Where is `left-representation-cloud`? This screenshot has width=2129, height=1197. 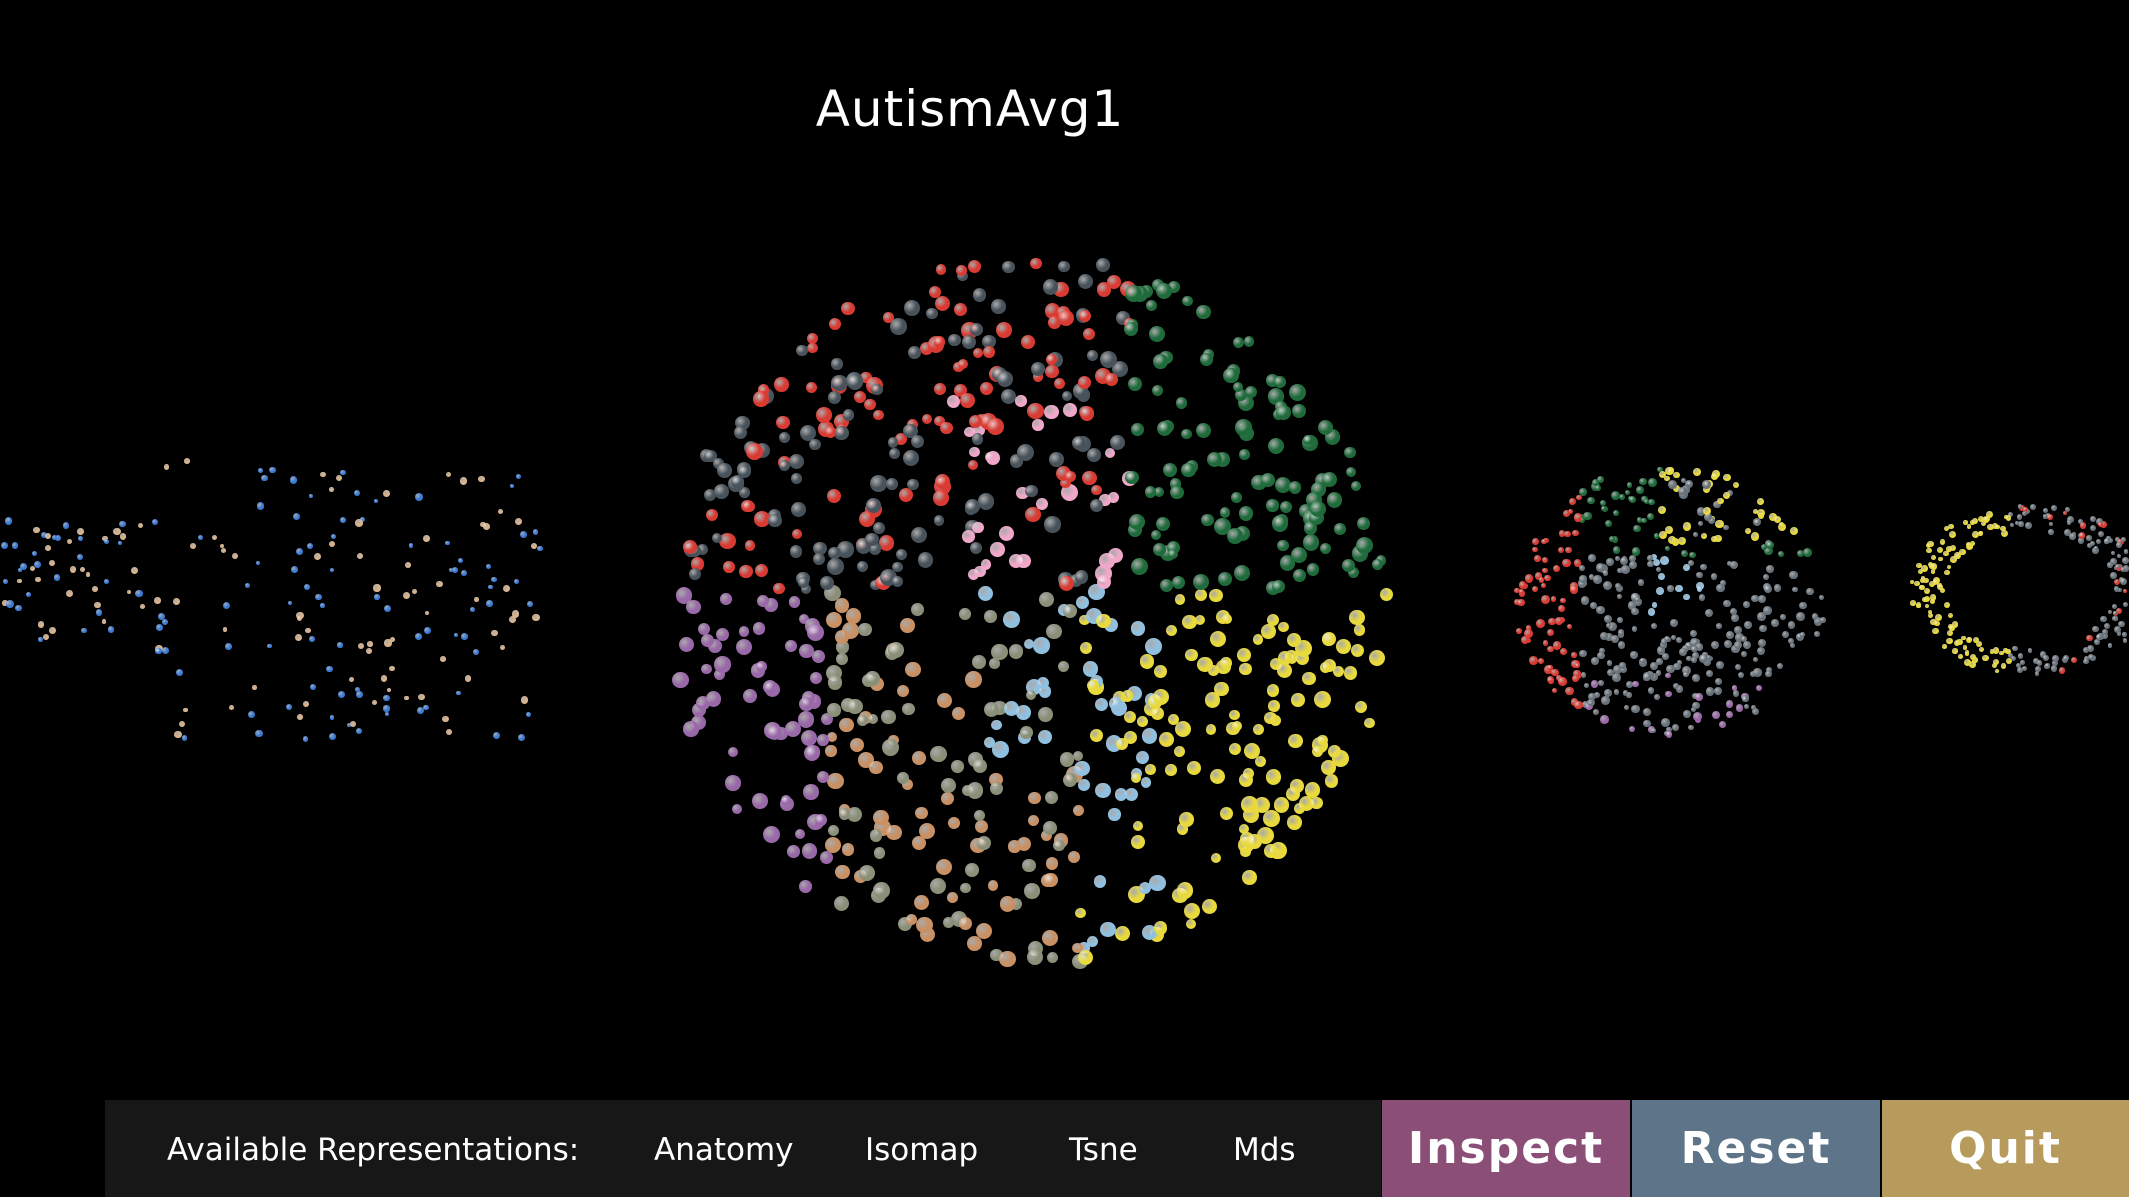 left-representation-cloud is located at coordinates (280, 600).